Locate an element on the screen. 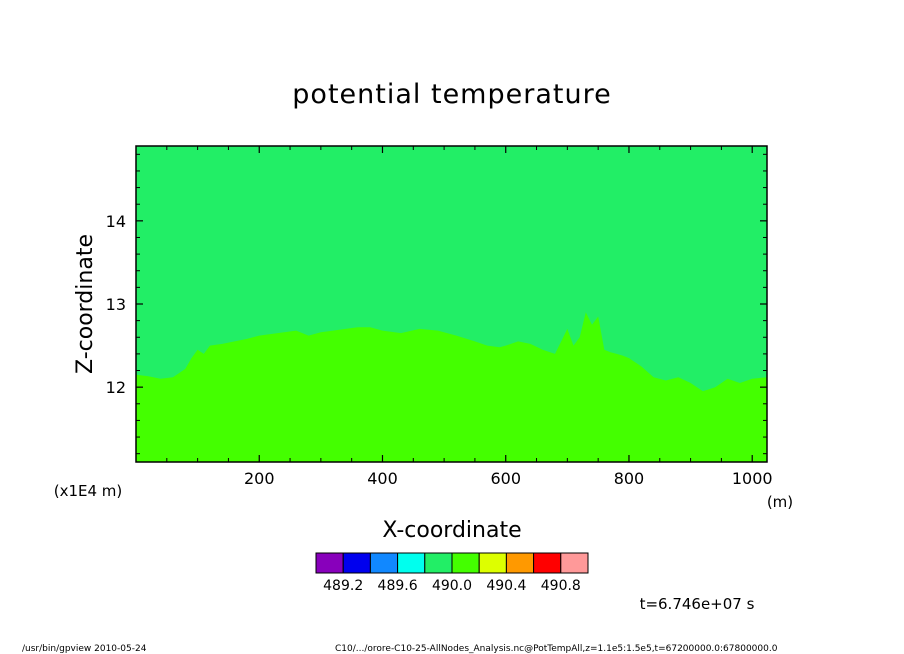  x-tick-label: 800 is located at coordinates (629, 478).